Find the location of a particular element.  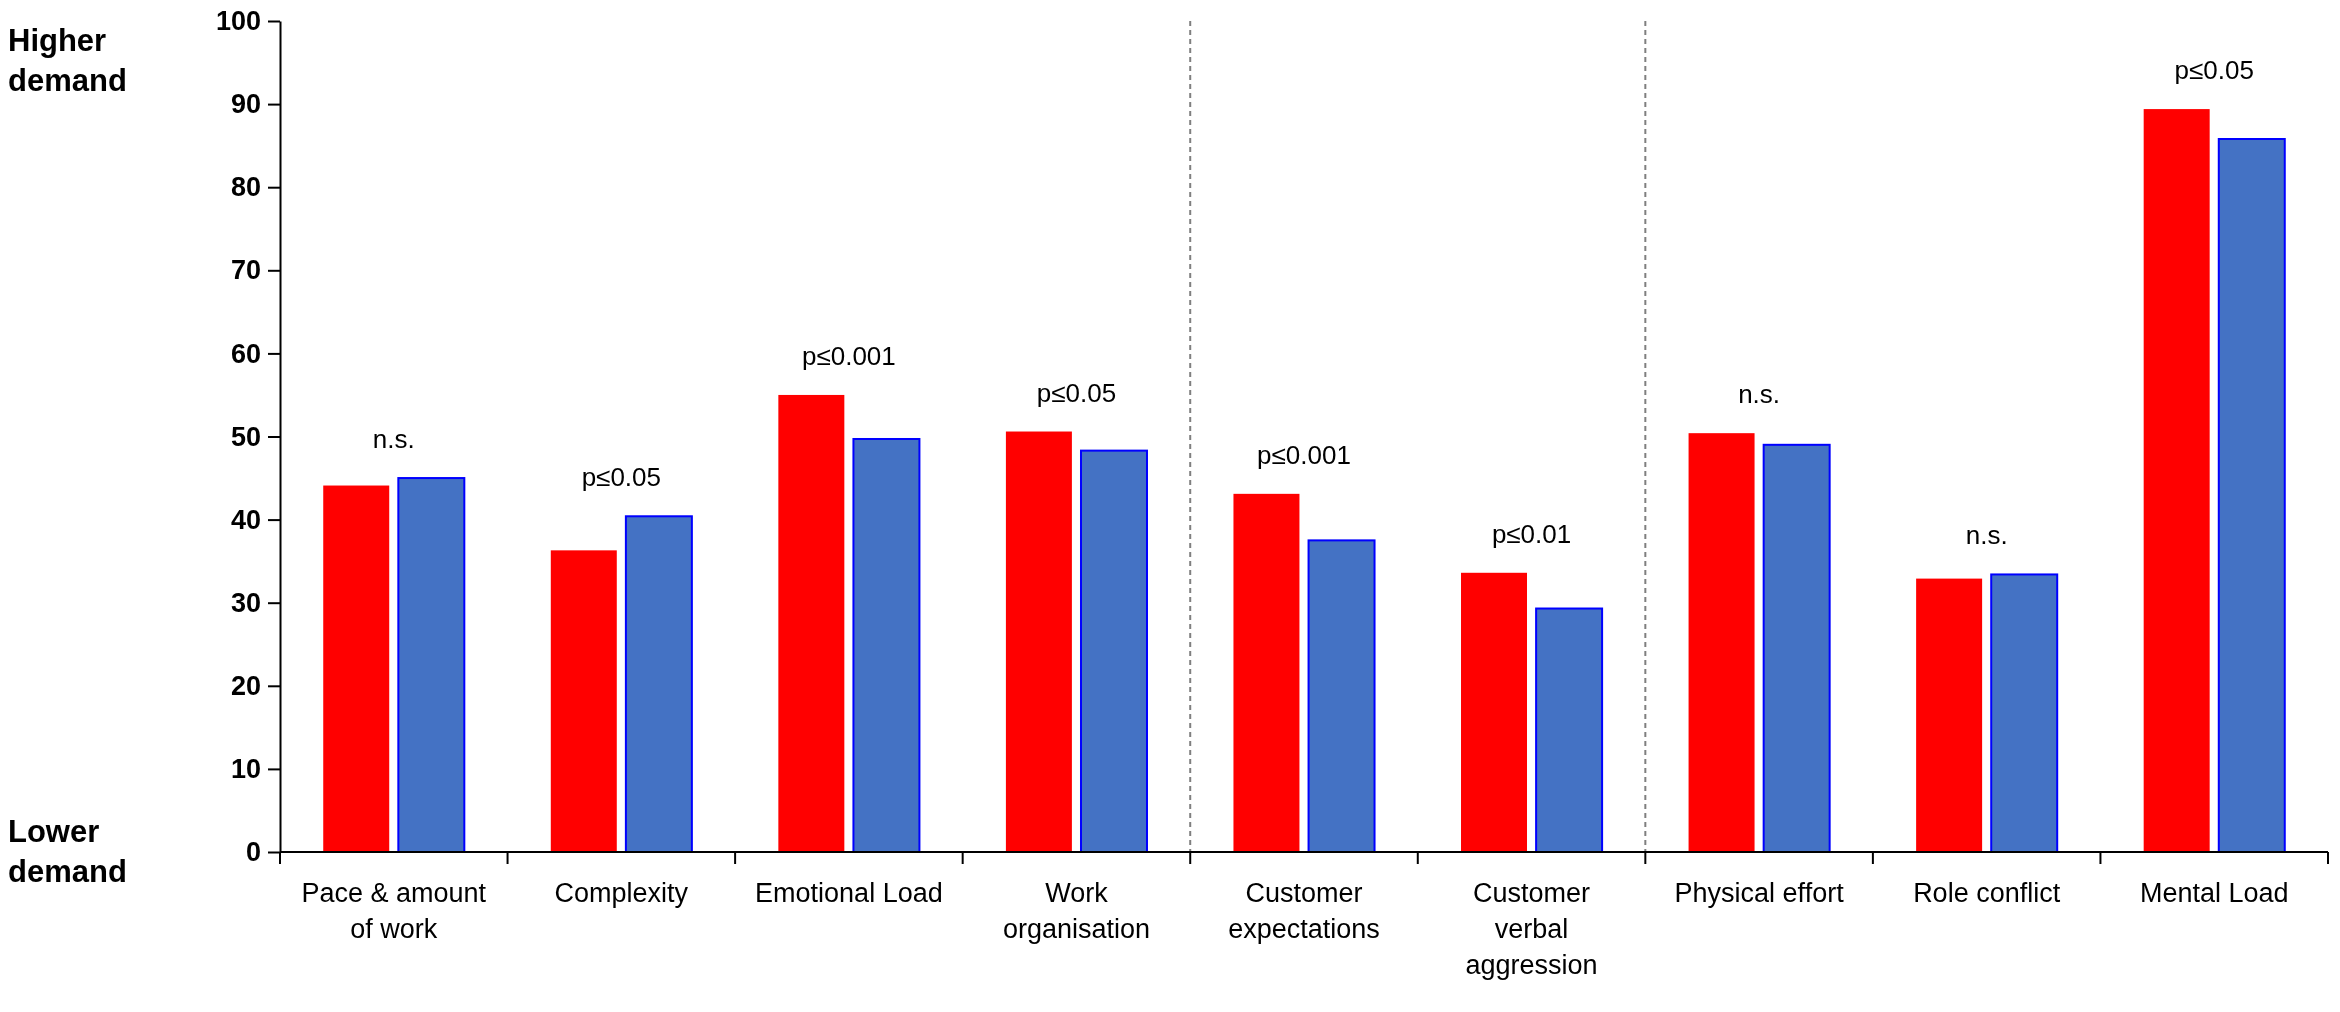

y-tick-label: 70 is located at coordinates (245, 270).